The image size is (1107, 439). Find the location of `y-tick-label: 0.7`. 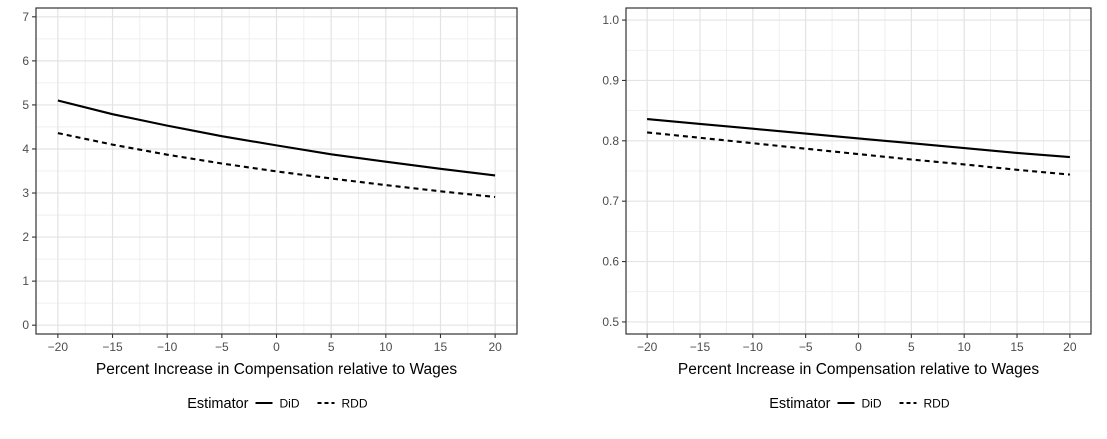

y-tick-label: 0.7 is located at coordinates (610, 201).